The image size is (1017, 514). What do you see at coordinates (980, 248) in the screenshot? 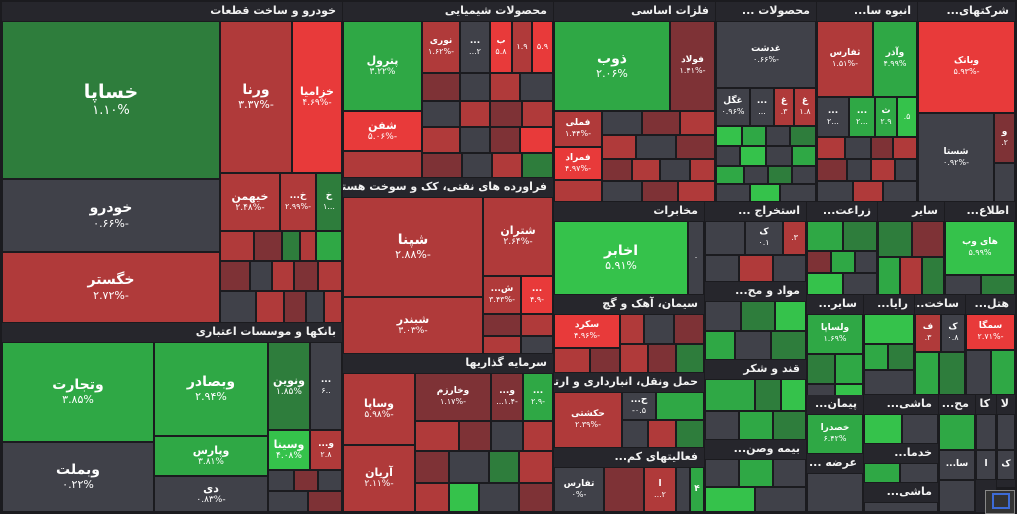
I see `tile-hiweb: های وب ۵.۹۹%` at bounding box center [980, 248].